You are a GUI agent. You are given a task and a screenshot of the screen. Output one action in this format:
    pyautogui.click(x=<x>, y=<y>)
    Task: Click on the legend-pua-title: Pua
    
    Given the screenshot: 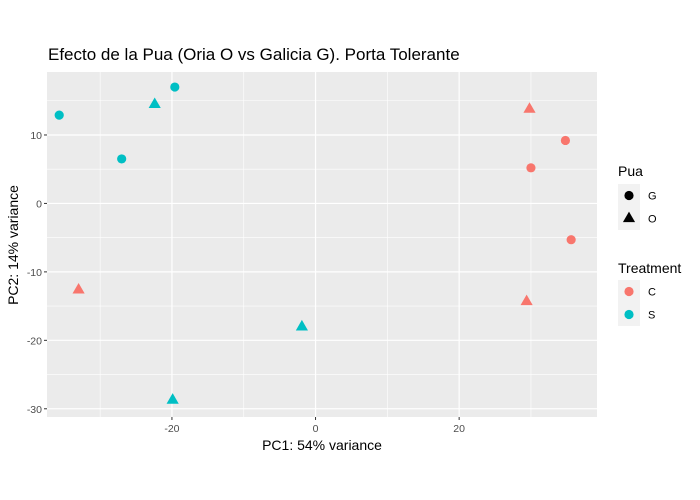 What is the action you would take?
    pyautogui.click(x=630, y=171)
    